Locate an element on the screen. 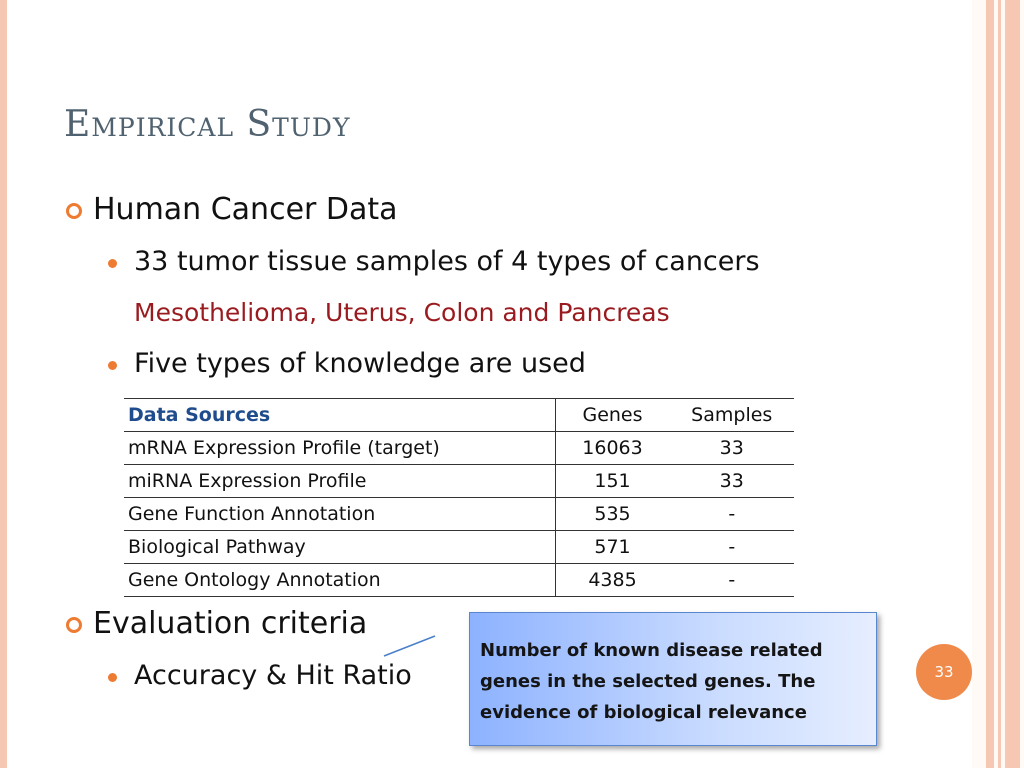  table-row: Biological Pathway 571 - is located at coordinates (459, 547).